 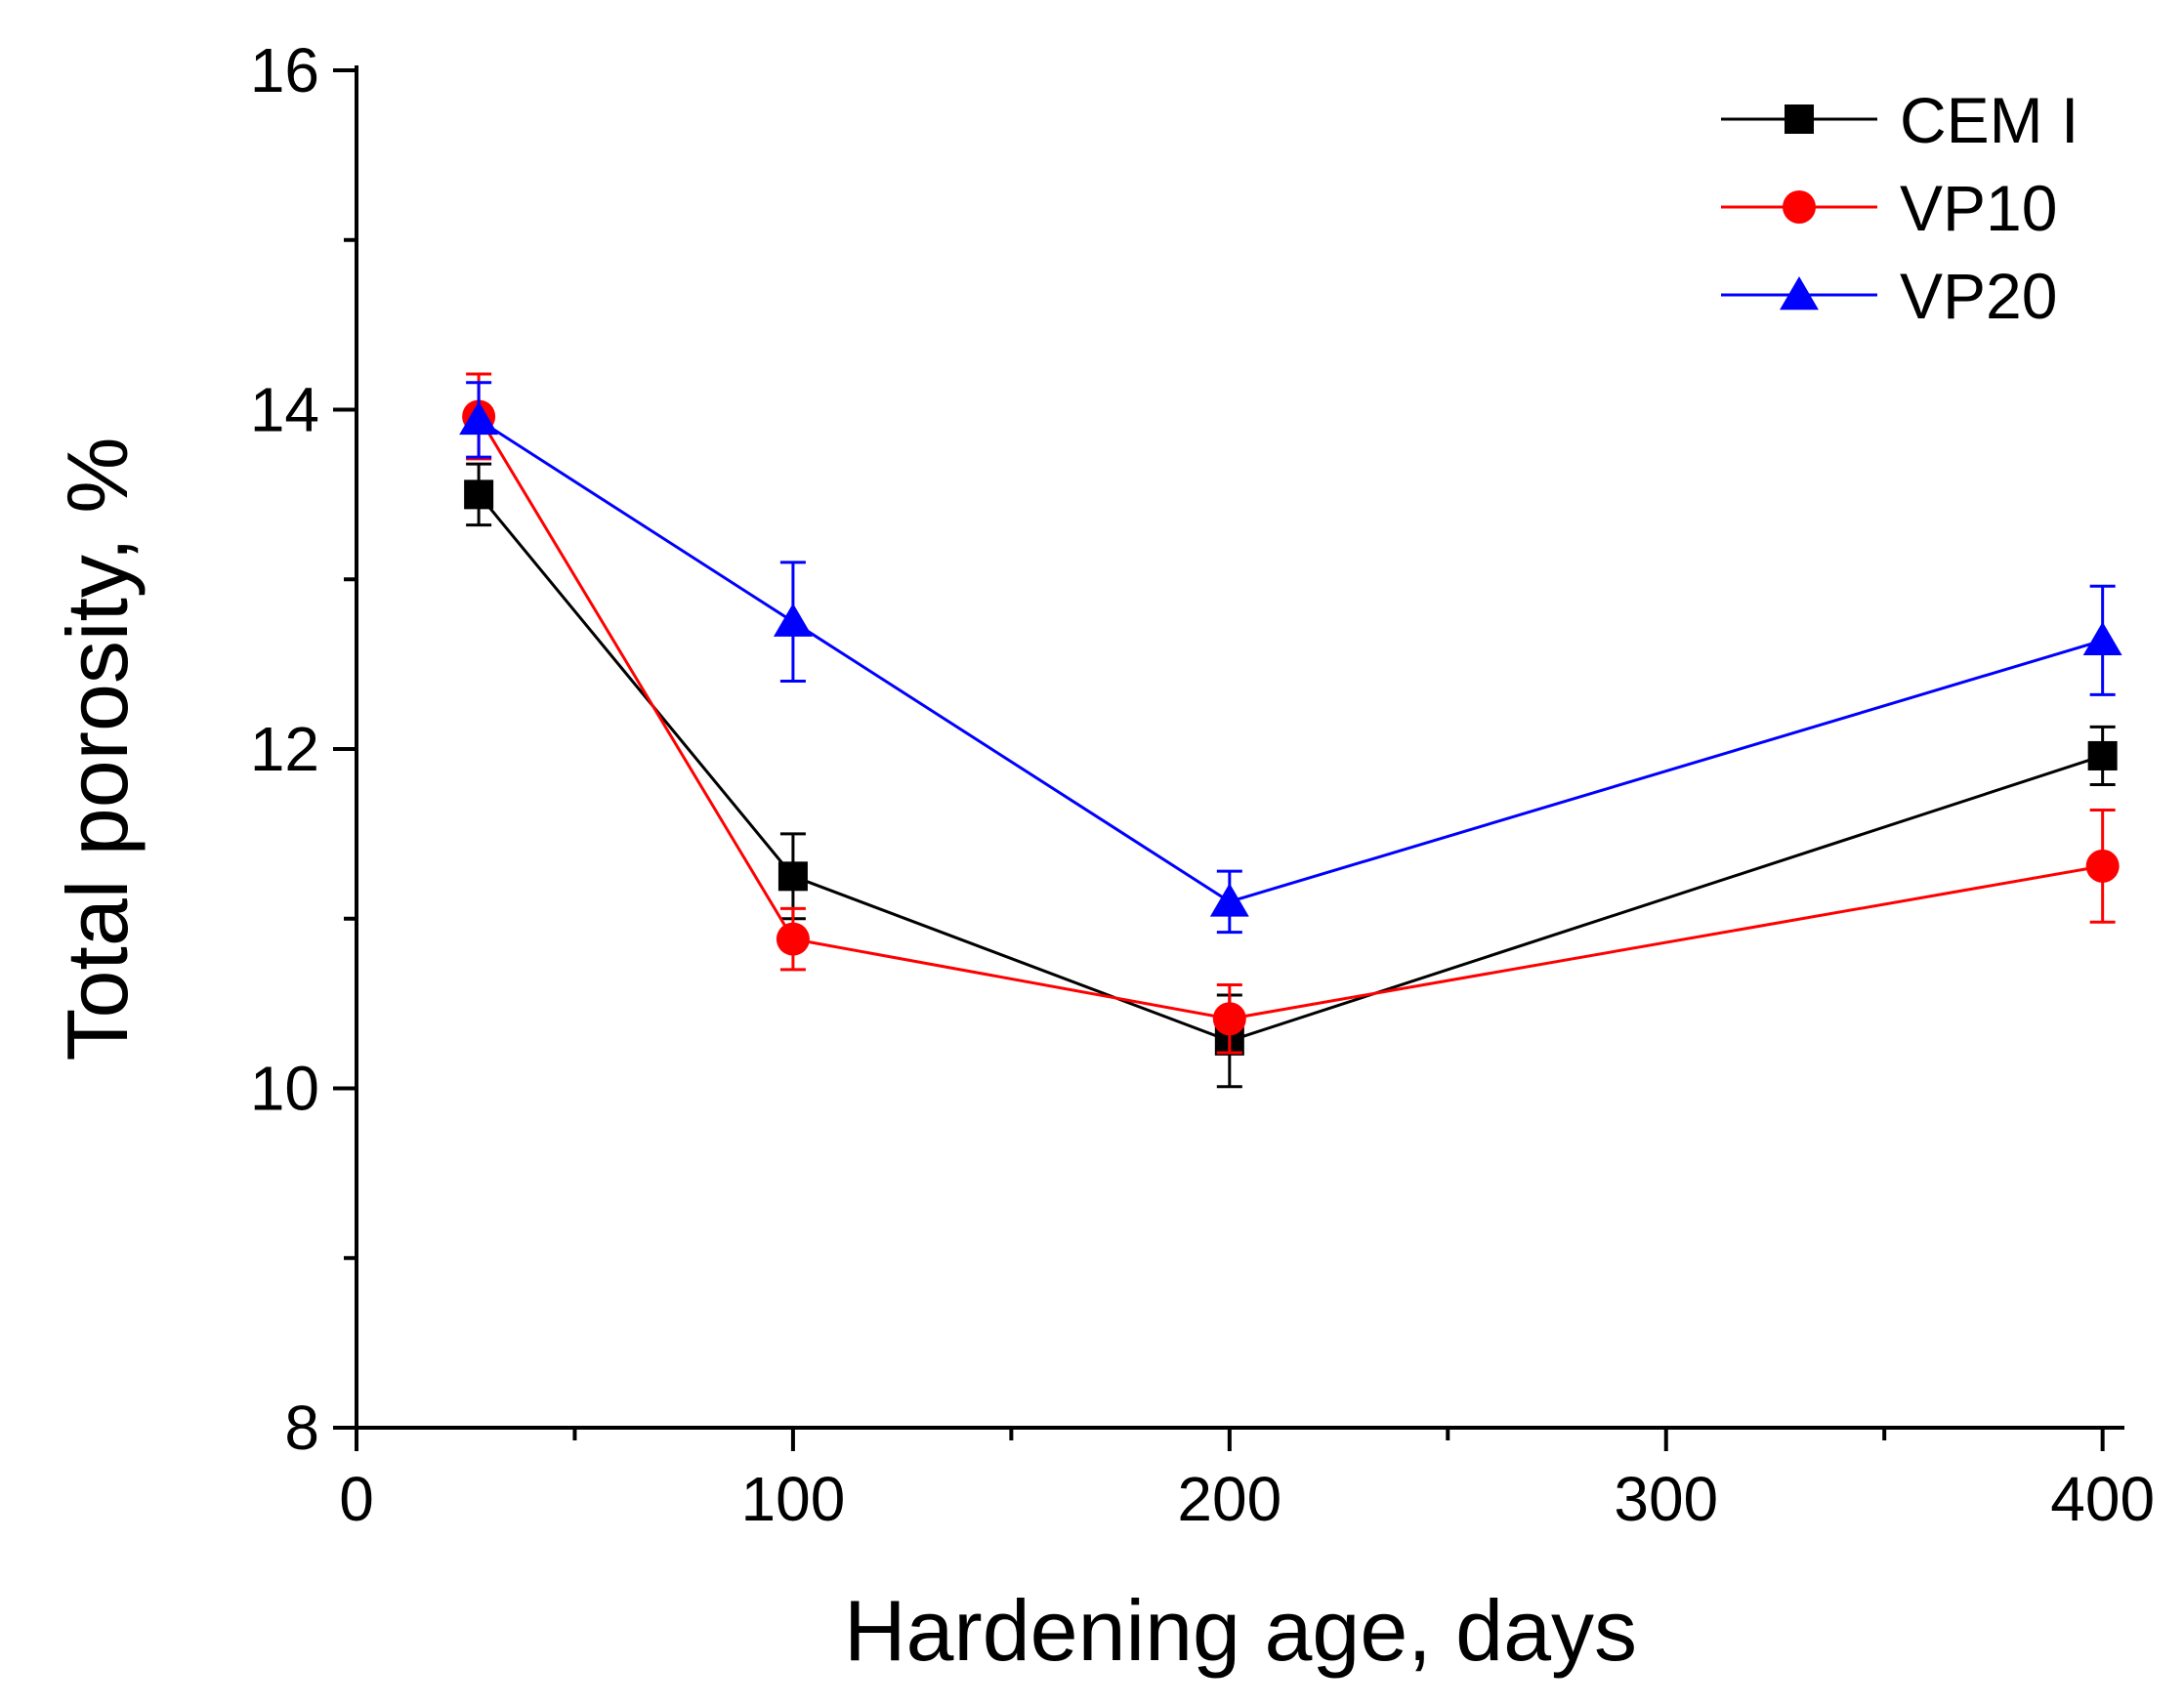 What do you see at coordinates (284, 1089) in the screenshot?
I see `y-tick-label: 10` at bounding box center [284, 1089].